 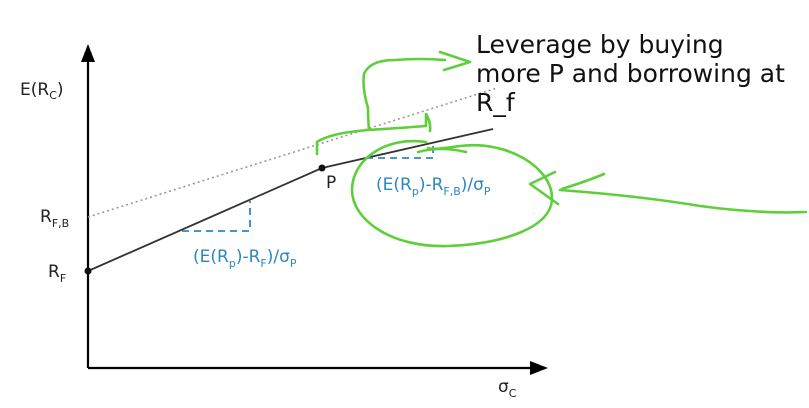 I want to click on rf-label: RF, so click(x=57, y=273).